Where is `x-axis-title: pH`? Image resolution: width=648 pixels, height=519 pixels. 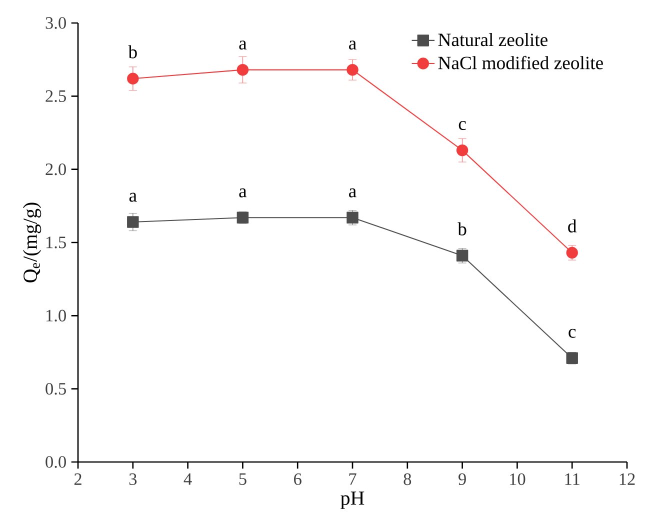
x-axis-title: pH is located at coordinates (352, 500).